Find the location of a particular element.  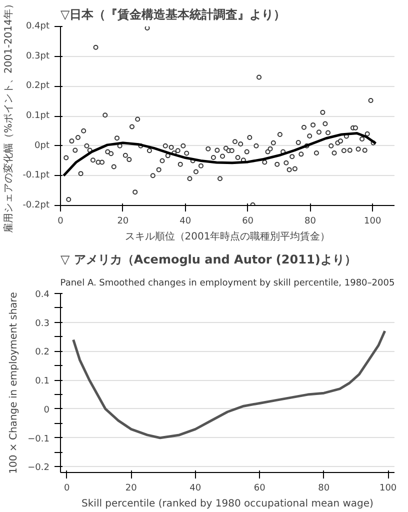

chart-title: ▽日本（『賃金構造基本統計調査』より） is located at coordinates (173, 15).